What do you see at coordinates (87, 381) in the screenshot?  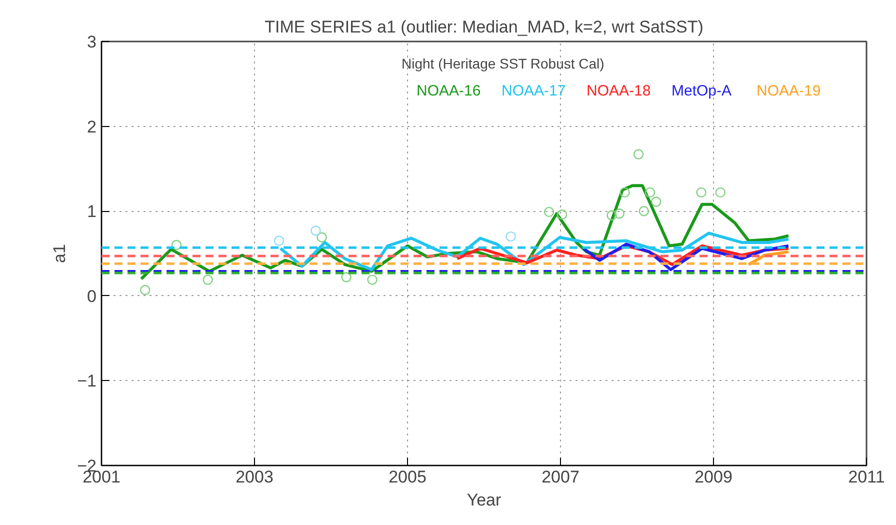 I see `y-tick-label: −1` at bounding box center [87, 381].